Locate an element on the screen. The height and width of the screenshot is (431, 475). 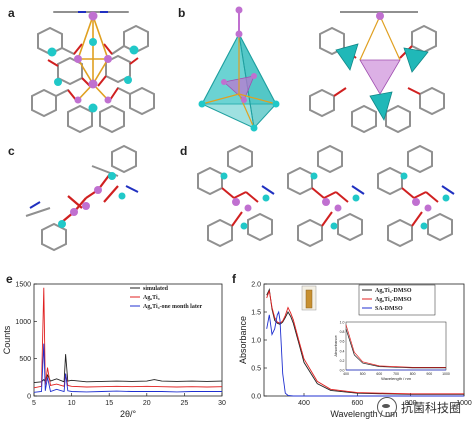
y-axis-label: Absorbance is located at coordinates (243, 340).